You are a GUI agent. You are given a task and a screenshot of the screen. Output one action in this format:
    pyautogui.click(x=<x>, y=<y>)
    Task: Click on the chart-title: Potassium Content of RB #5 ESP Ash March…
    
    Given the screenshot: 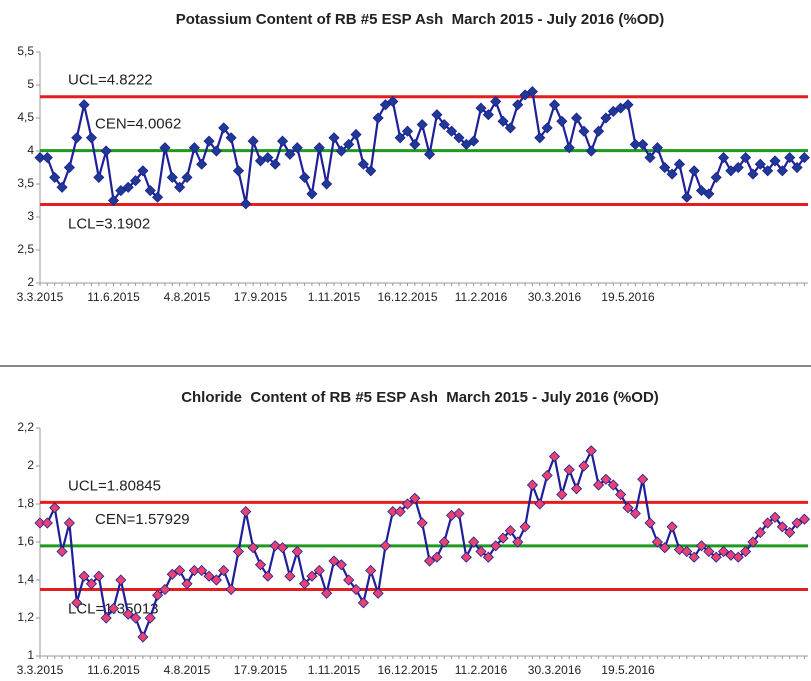 What is the action you would take?
    pyautogui.click(x=420, y=19)
    